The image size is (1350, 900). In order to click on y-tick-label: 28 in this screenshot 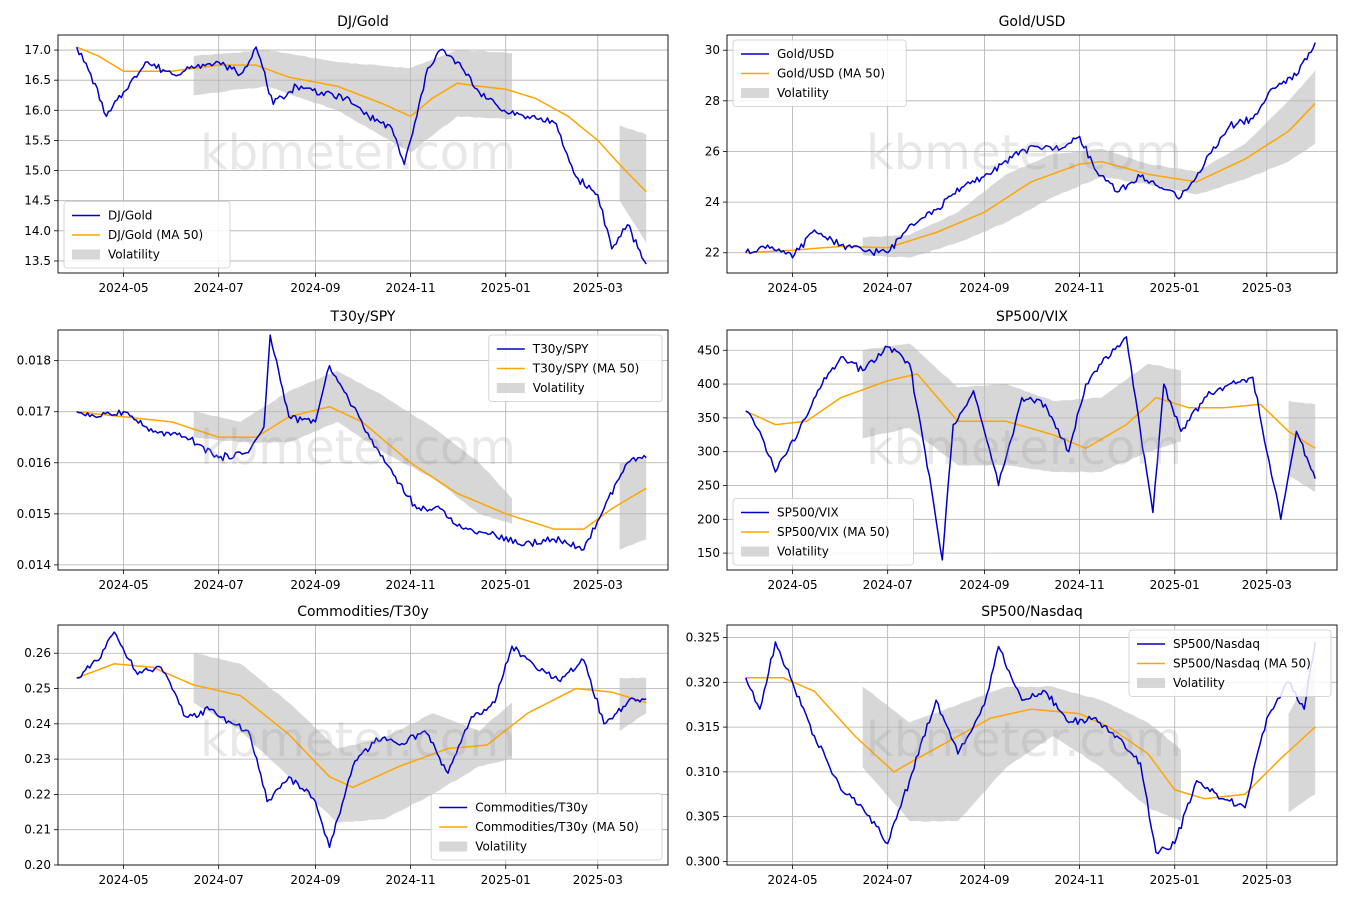, I will do `click(712, 101)`.